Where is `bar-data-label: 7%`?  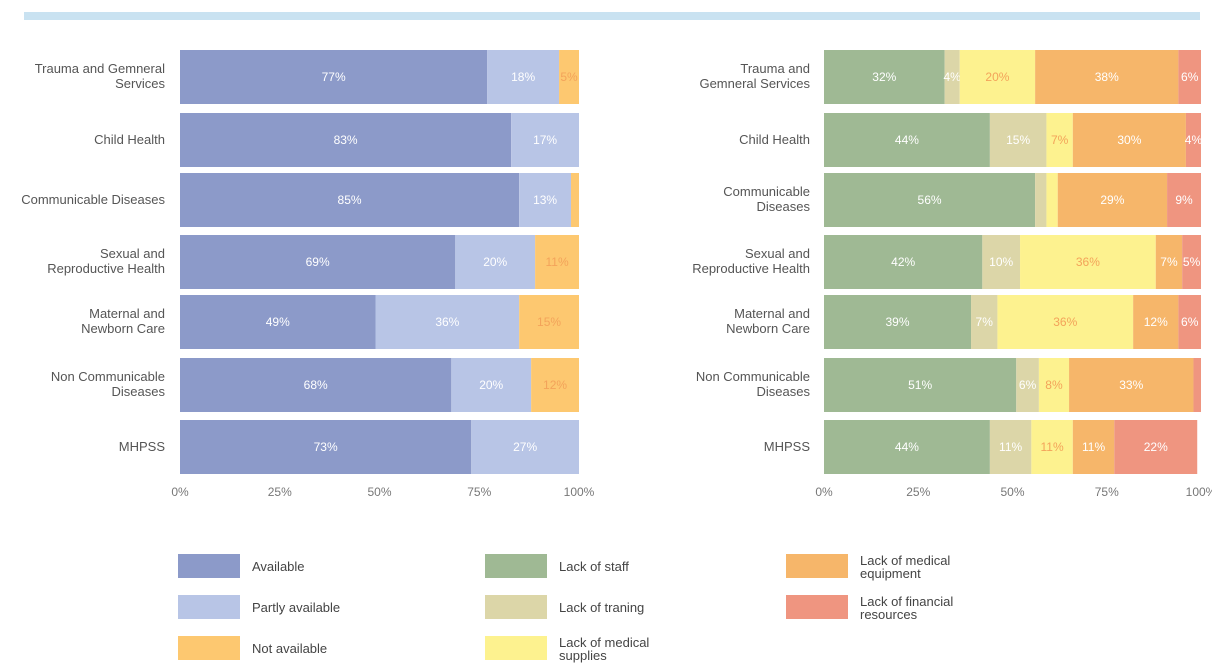 bar-data-label: 7% is located at coordinates (985, 322).